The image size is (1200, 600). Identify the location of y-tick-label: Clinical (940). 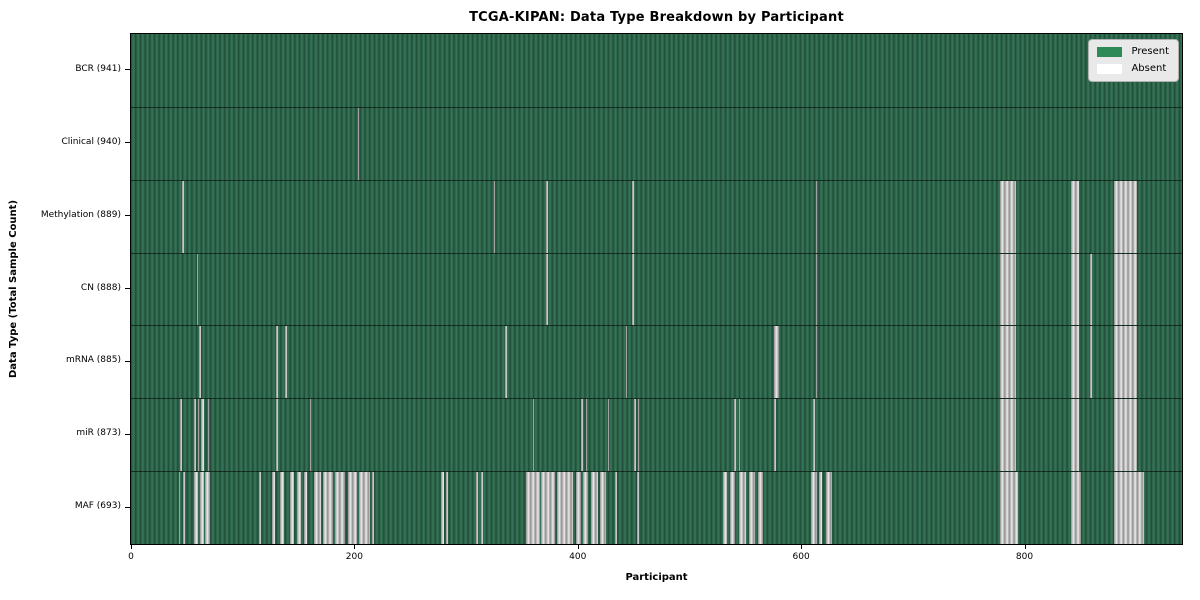
(91, 141).